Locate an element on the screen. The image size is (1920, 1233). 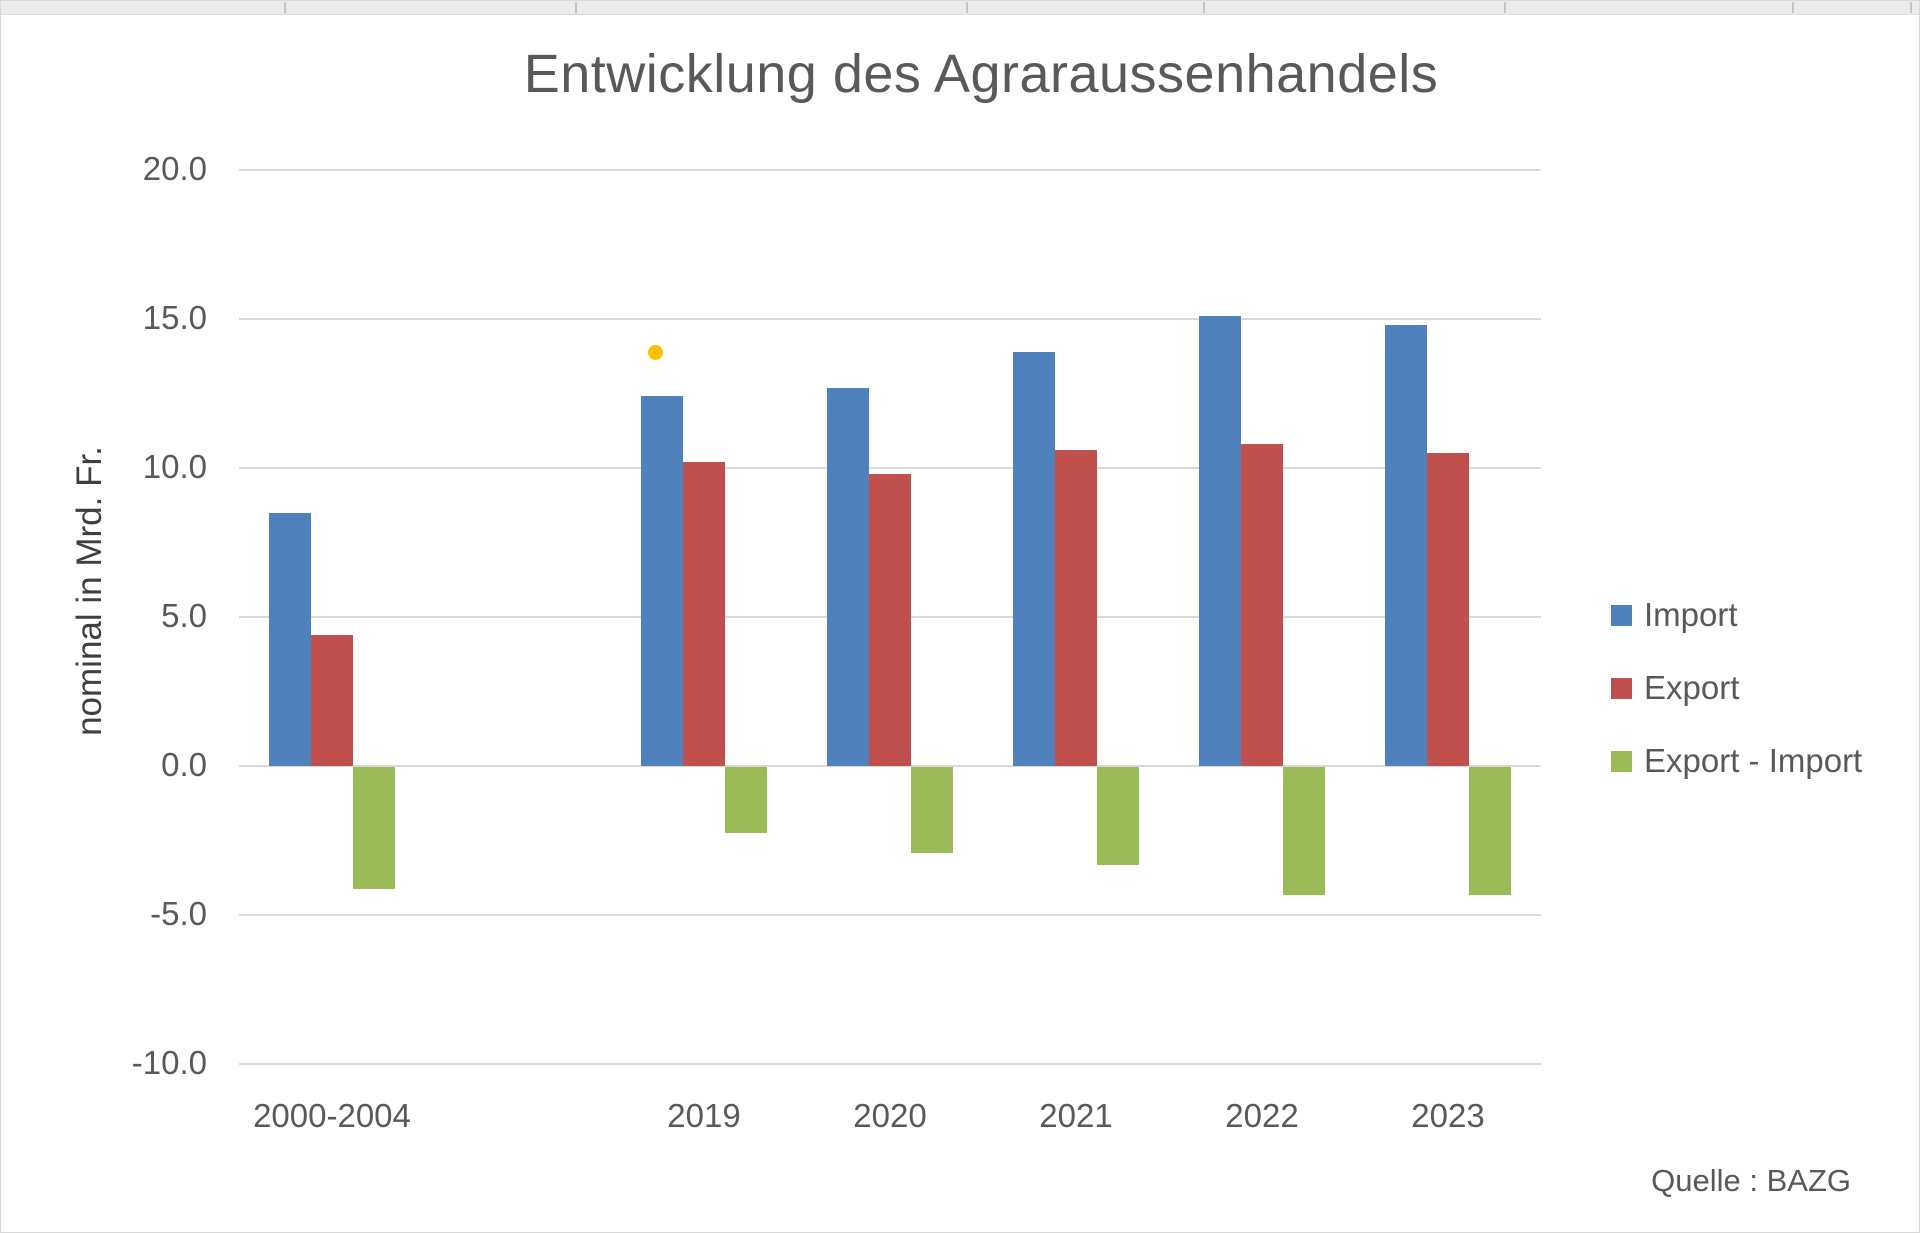
x-tick-label-2022: 2022 is located at coordinates (1262, 1115).